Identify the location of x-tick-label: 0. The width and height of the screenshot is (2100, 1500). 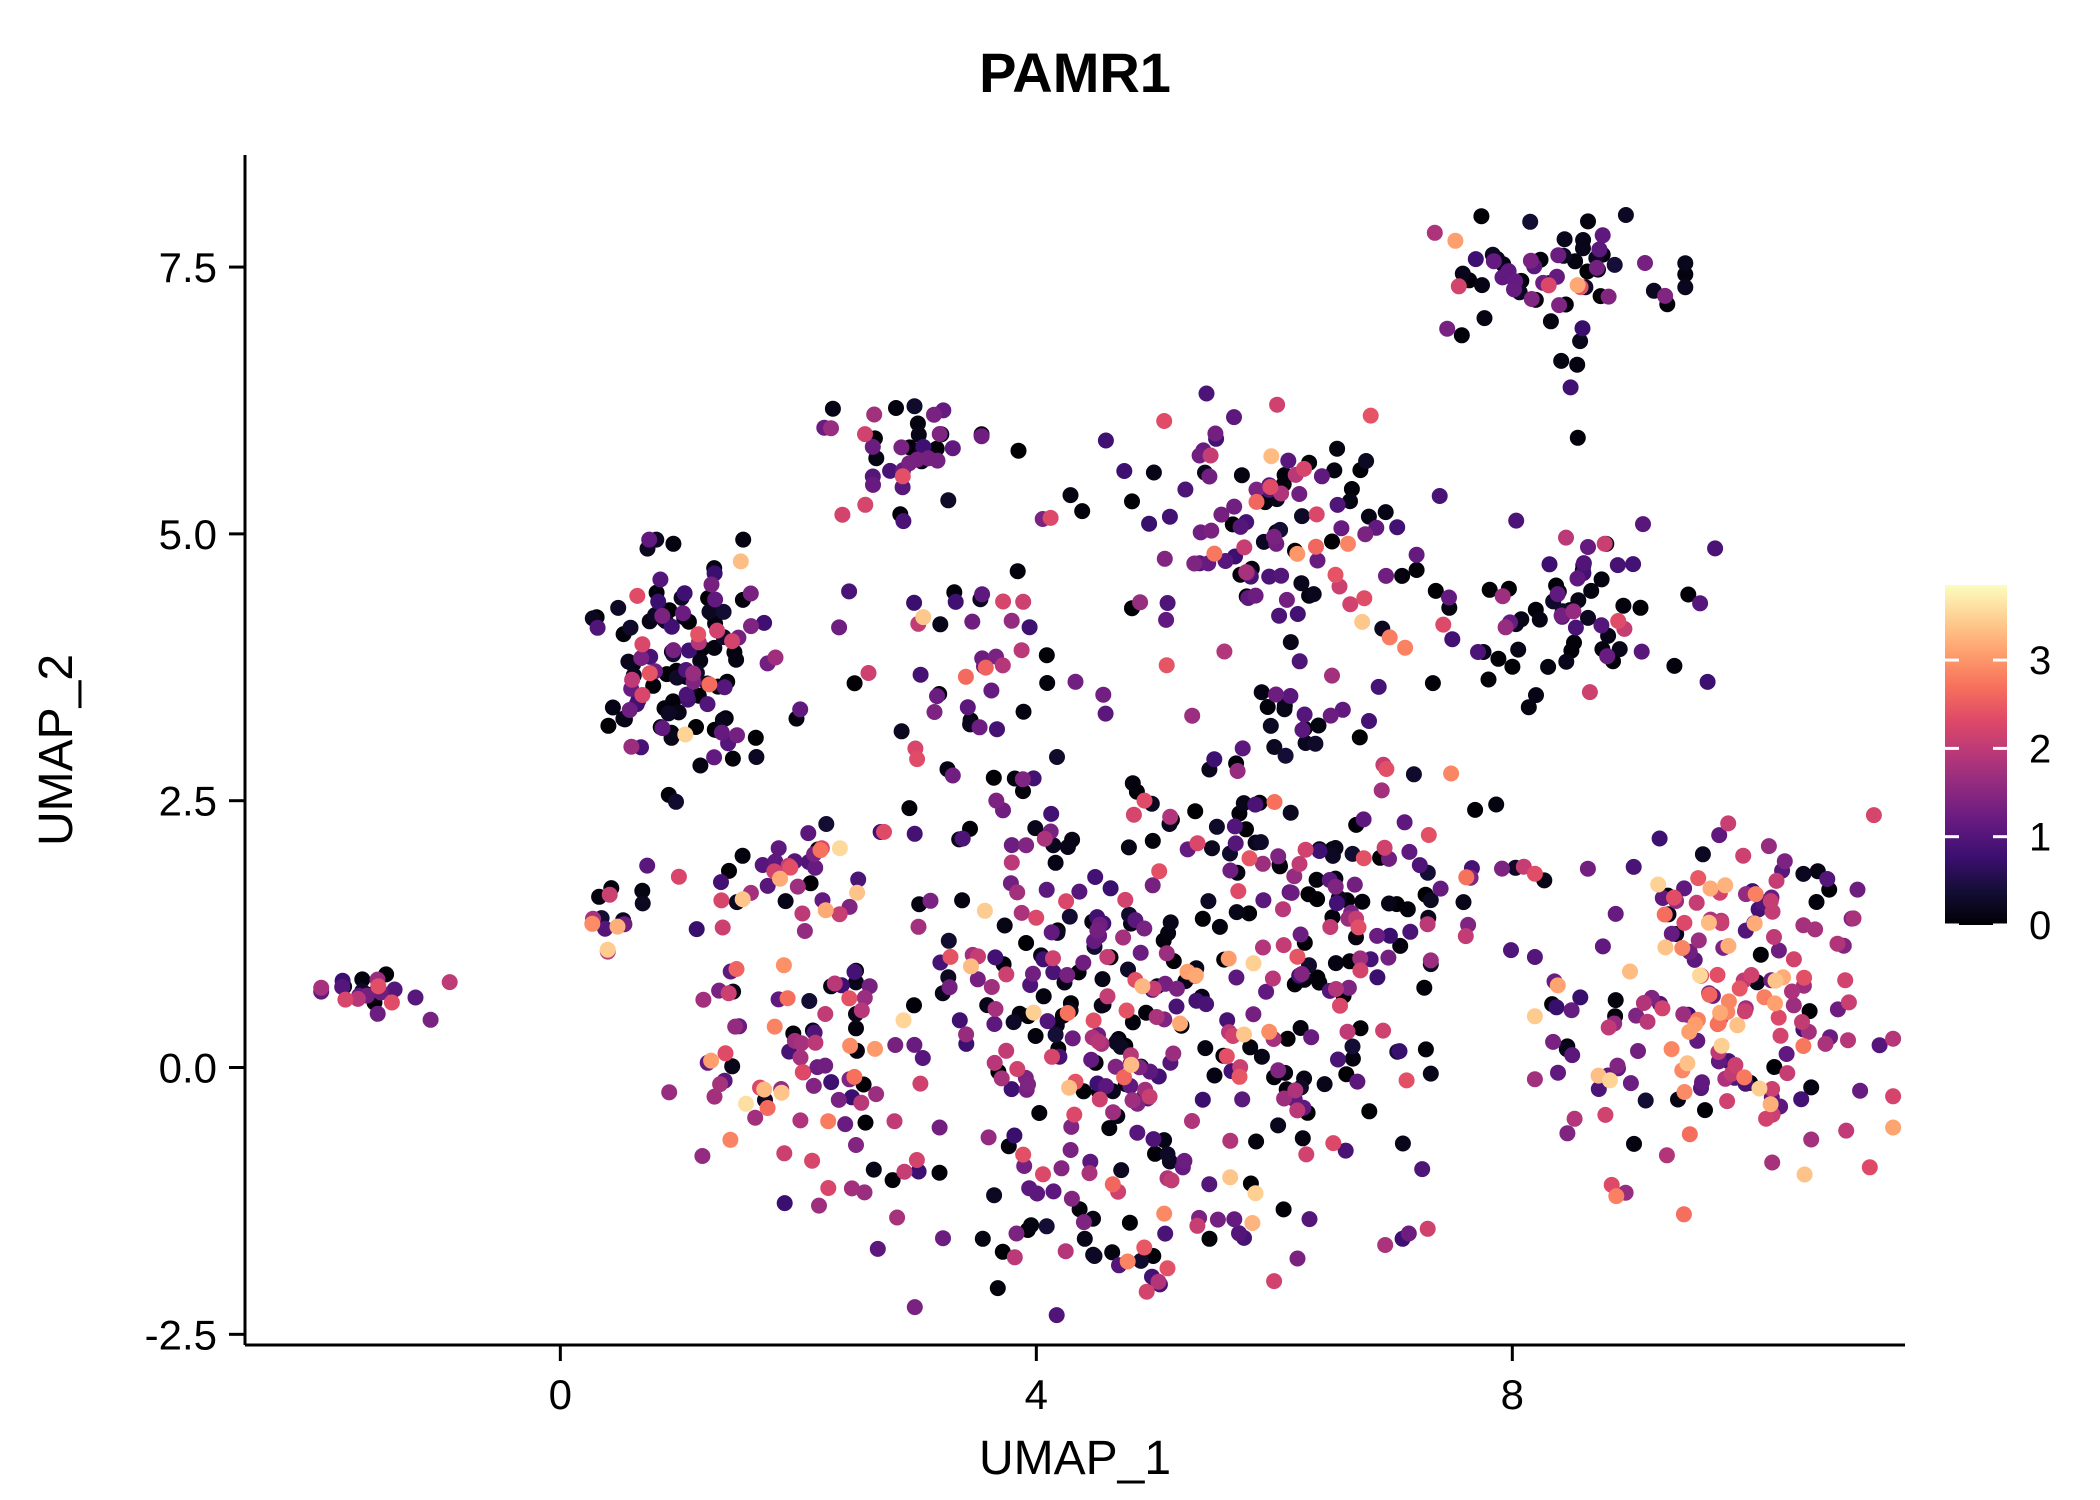
(560, 1394).